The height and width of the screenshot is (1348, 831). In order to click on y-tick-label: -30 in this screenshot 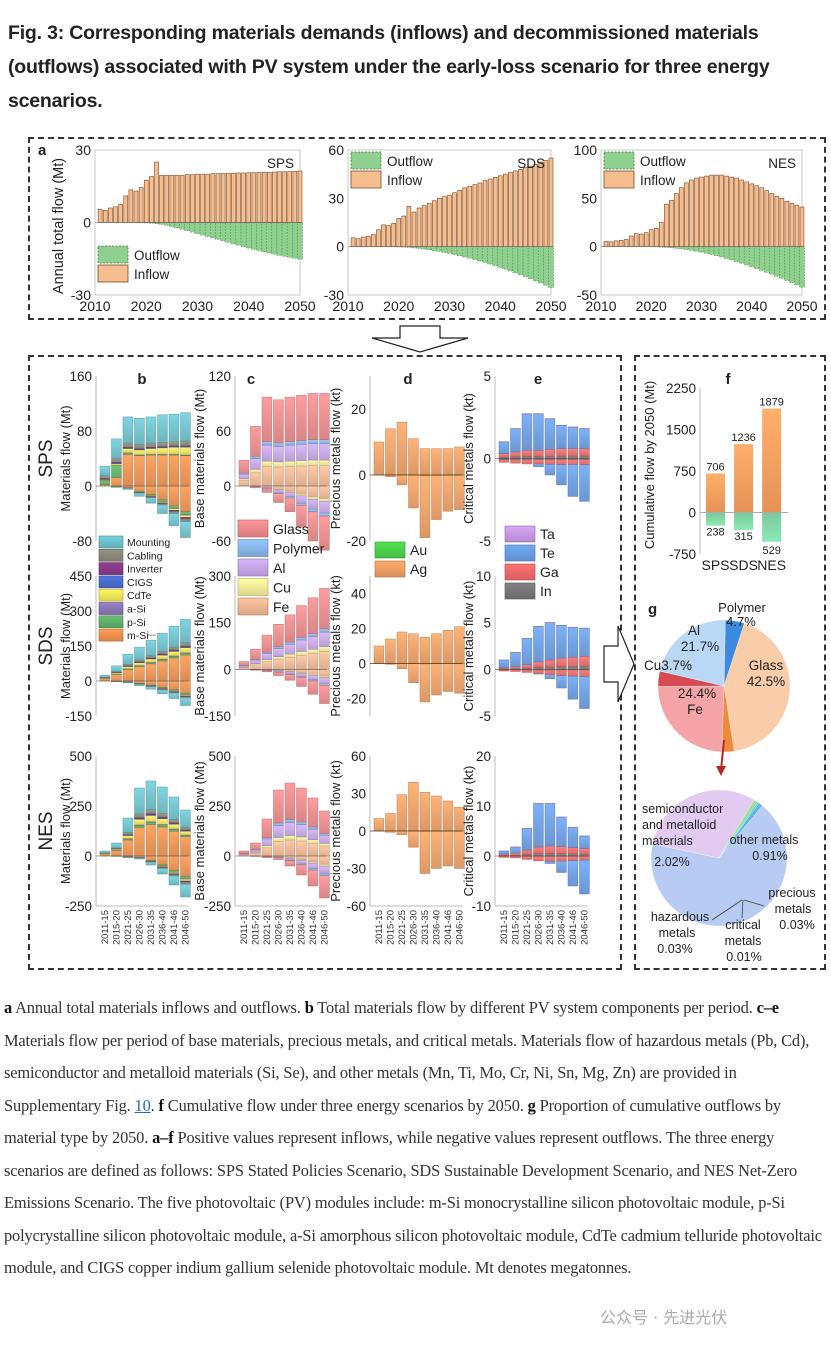, I will do `click(334, 295)`.